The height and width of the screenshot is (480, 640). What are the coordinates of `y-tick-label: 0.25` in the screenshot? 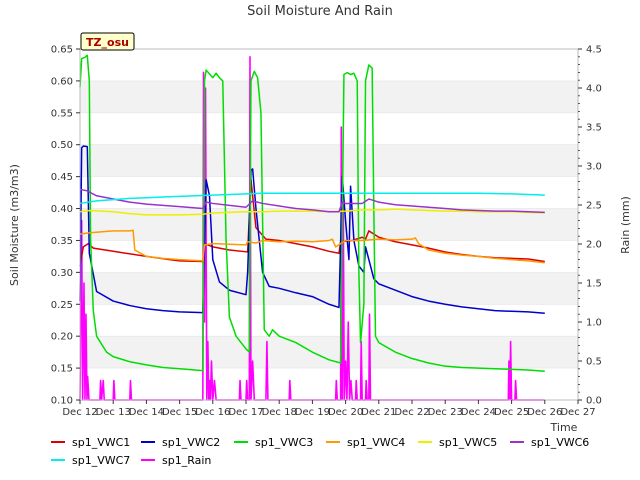 It's located at (62, 305).